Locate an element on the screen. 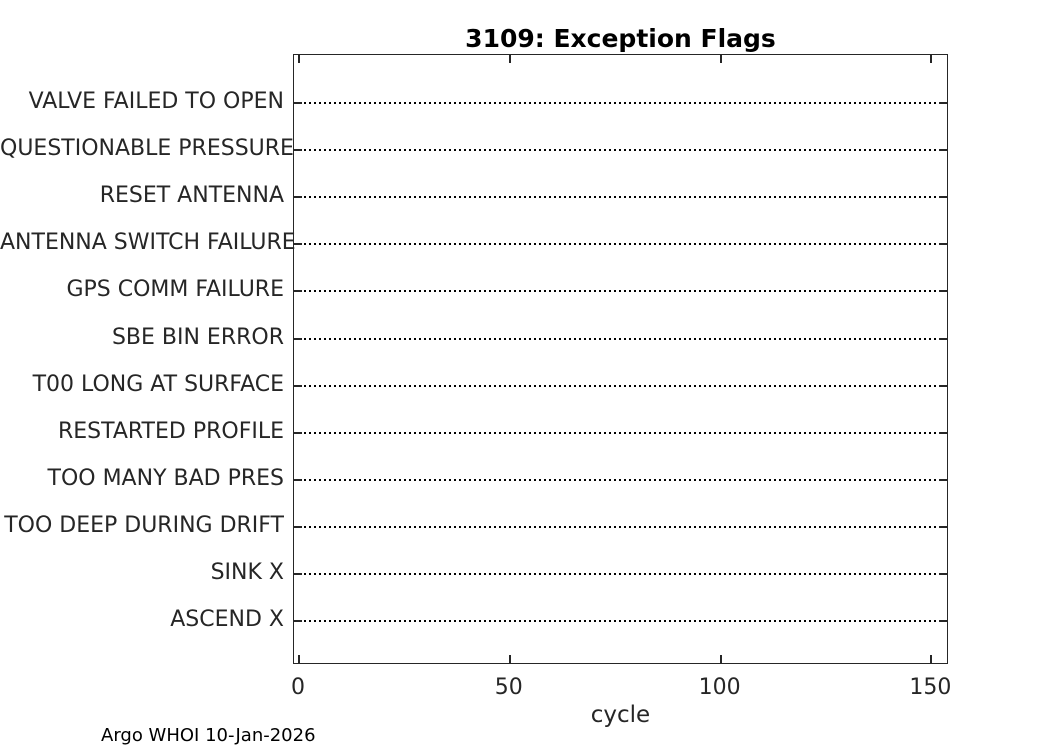  y-axis-category-label: RESET ANTENNA is located at coordinates (191, 196).